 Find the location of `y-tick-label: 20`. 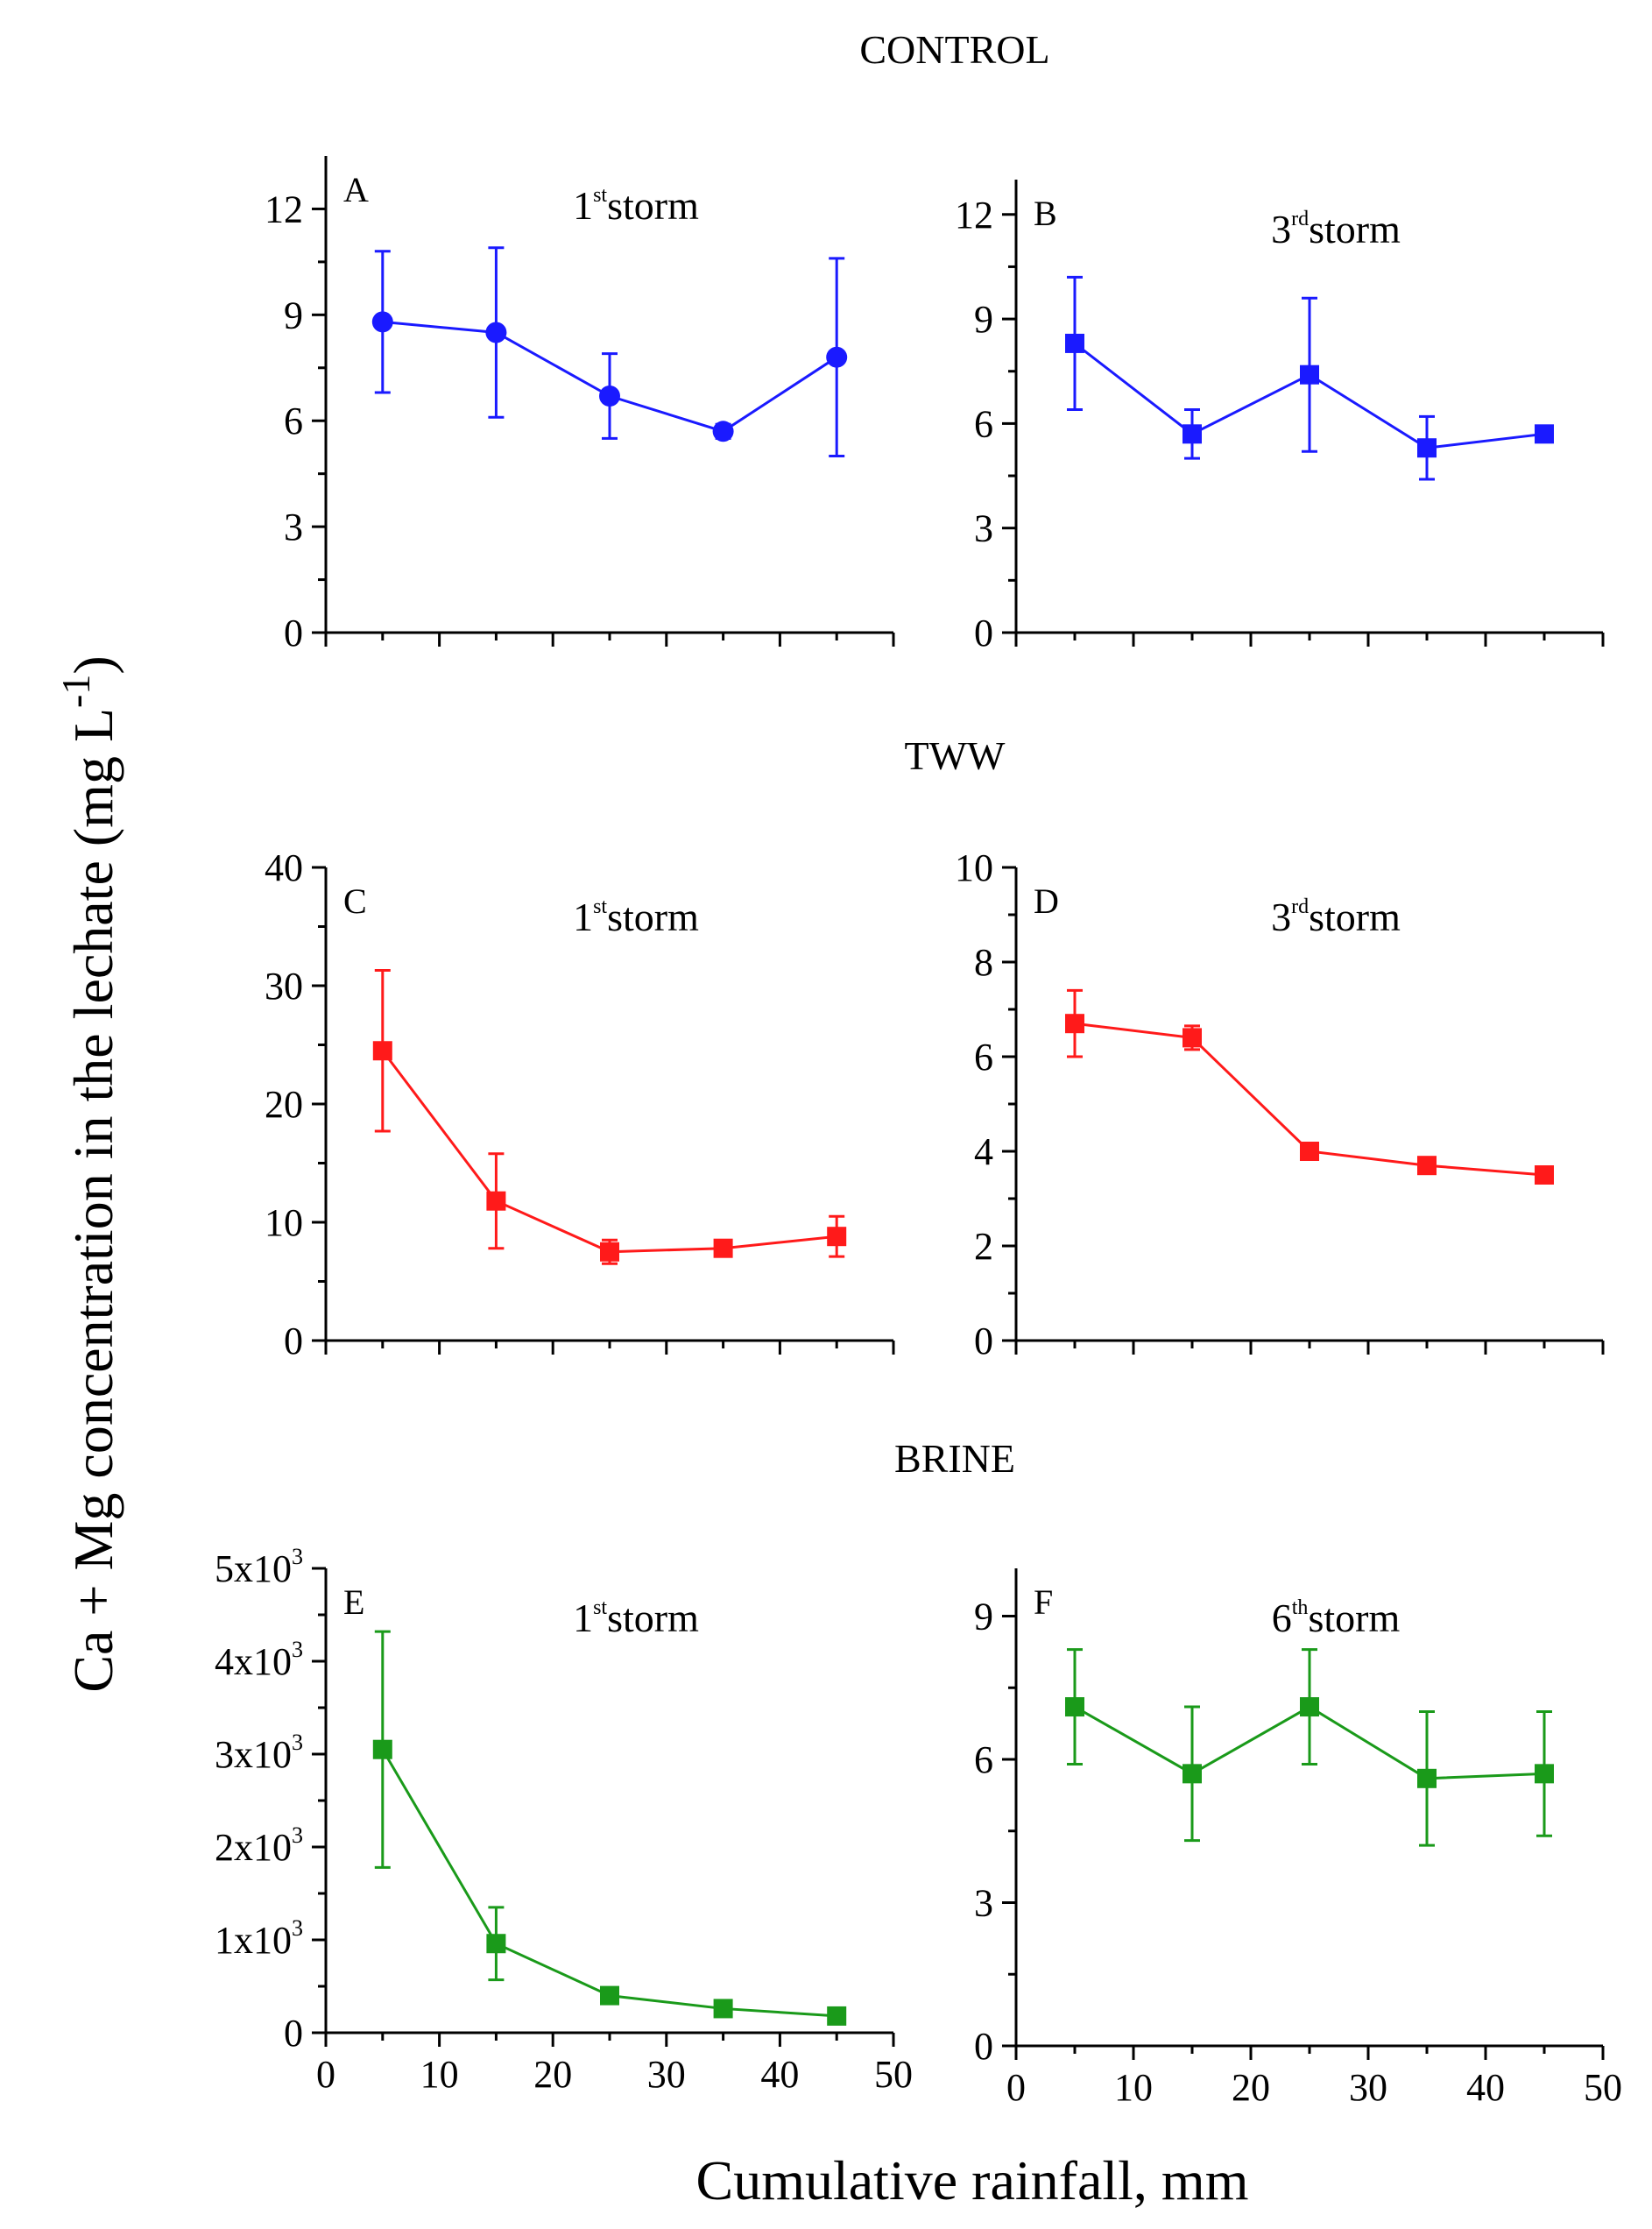

y-tick-label: 20 is located at coordinates (284, 1104).